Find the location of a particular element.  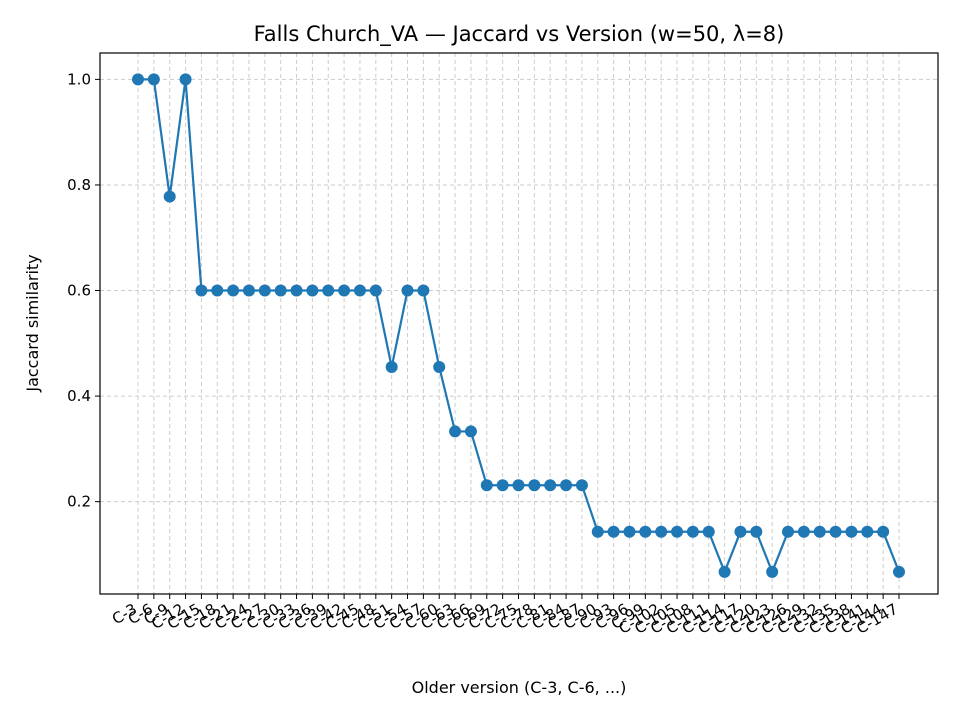

y-tick-label: 1.0 is located at coordinates (79, 79).